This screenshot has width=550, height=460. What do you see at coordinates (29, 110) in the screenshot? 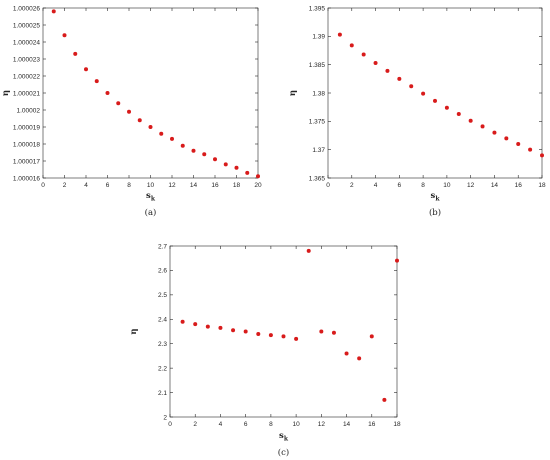
I see `y-tick-label: 1.00002` at bounding box center [29, 110].